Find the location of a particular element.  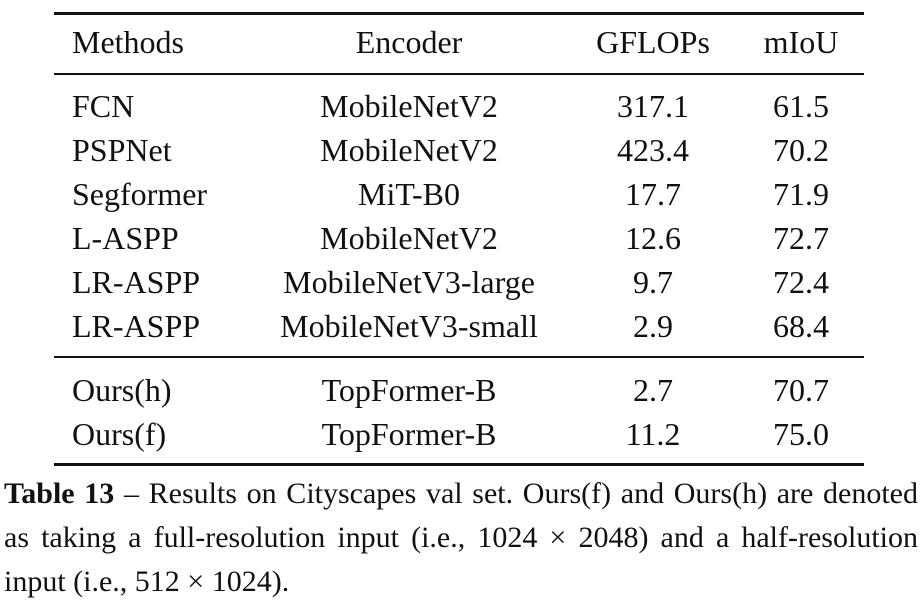

table-row: L-ASPP MobileNetV2 12.6 72.7 is located at coordinates (460, 238).